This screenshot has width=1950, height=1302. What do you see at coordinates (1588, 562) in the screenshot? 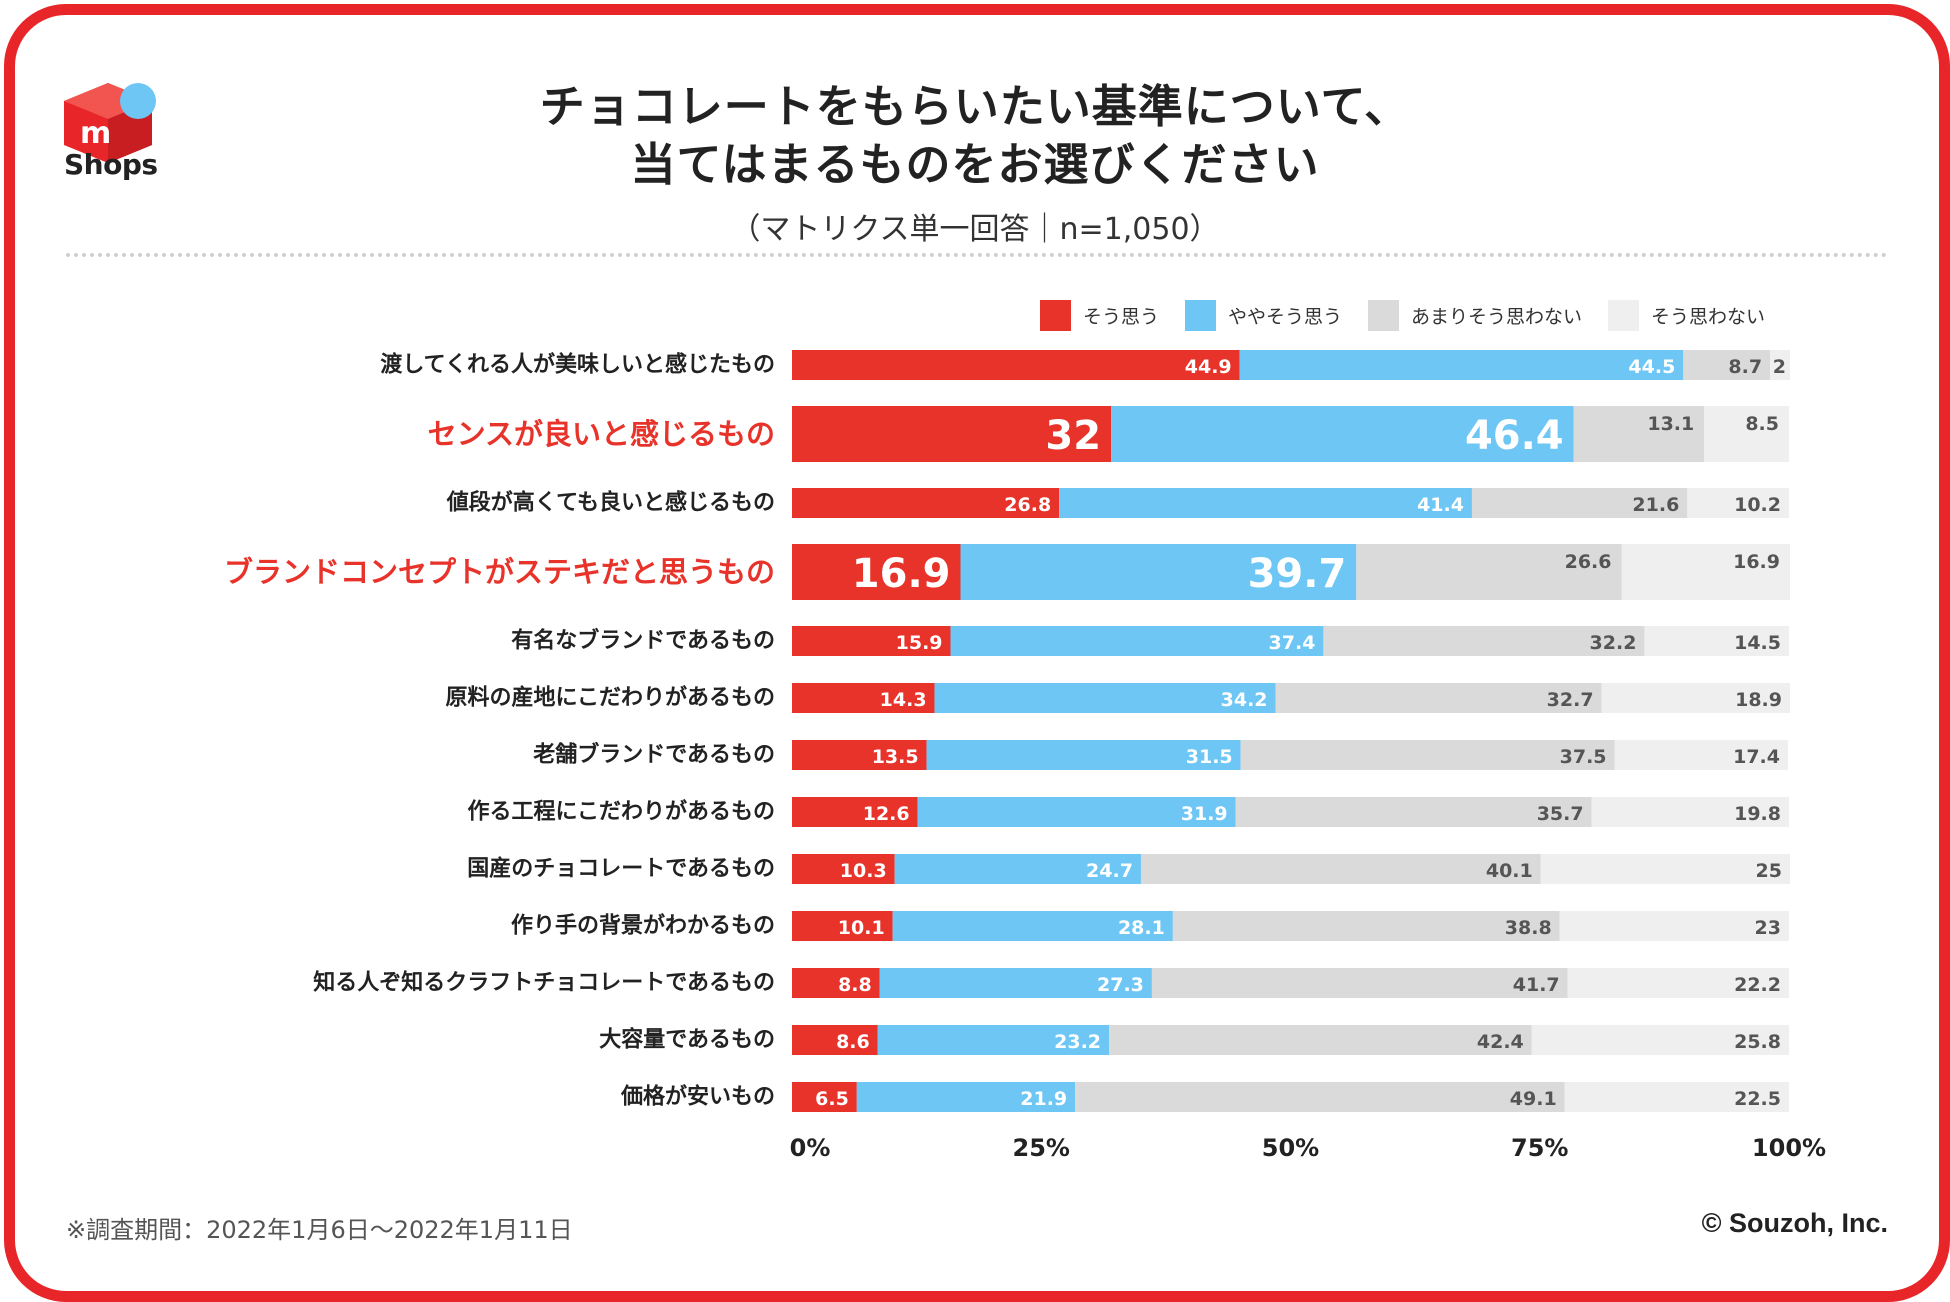
I see `data-label: 26.6` at bounding box center [1588, 562].